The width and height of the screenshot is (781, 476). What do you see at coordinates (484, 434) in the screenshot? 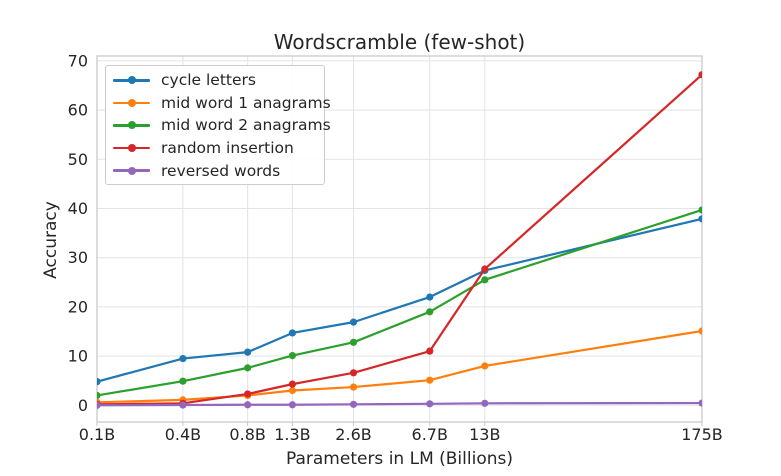
I see `x-tick-label: 13B` at bounding box center [484, 434].